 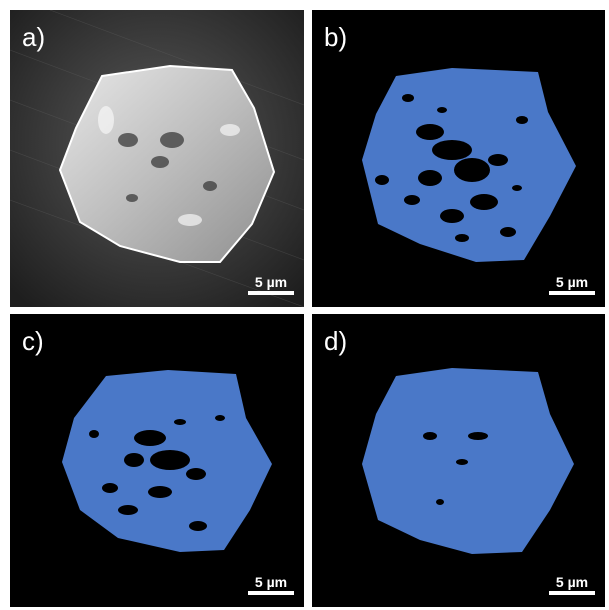 I want to click on scale-line-a, so click(x=271, y=293).